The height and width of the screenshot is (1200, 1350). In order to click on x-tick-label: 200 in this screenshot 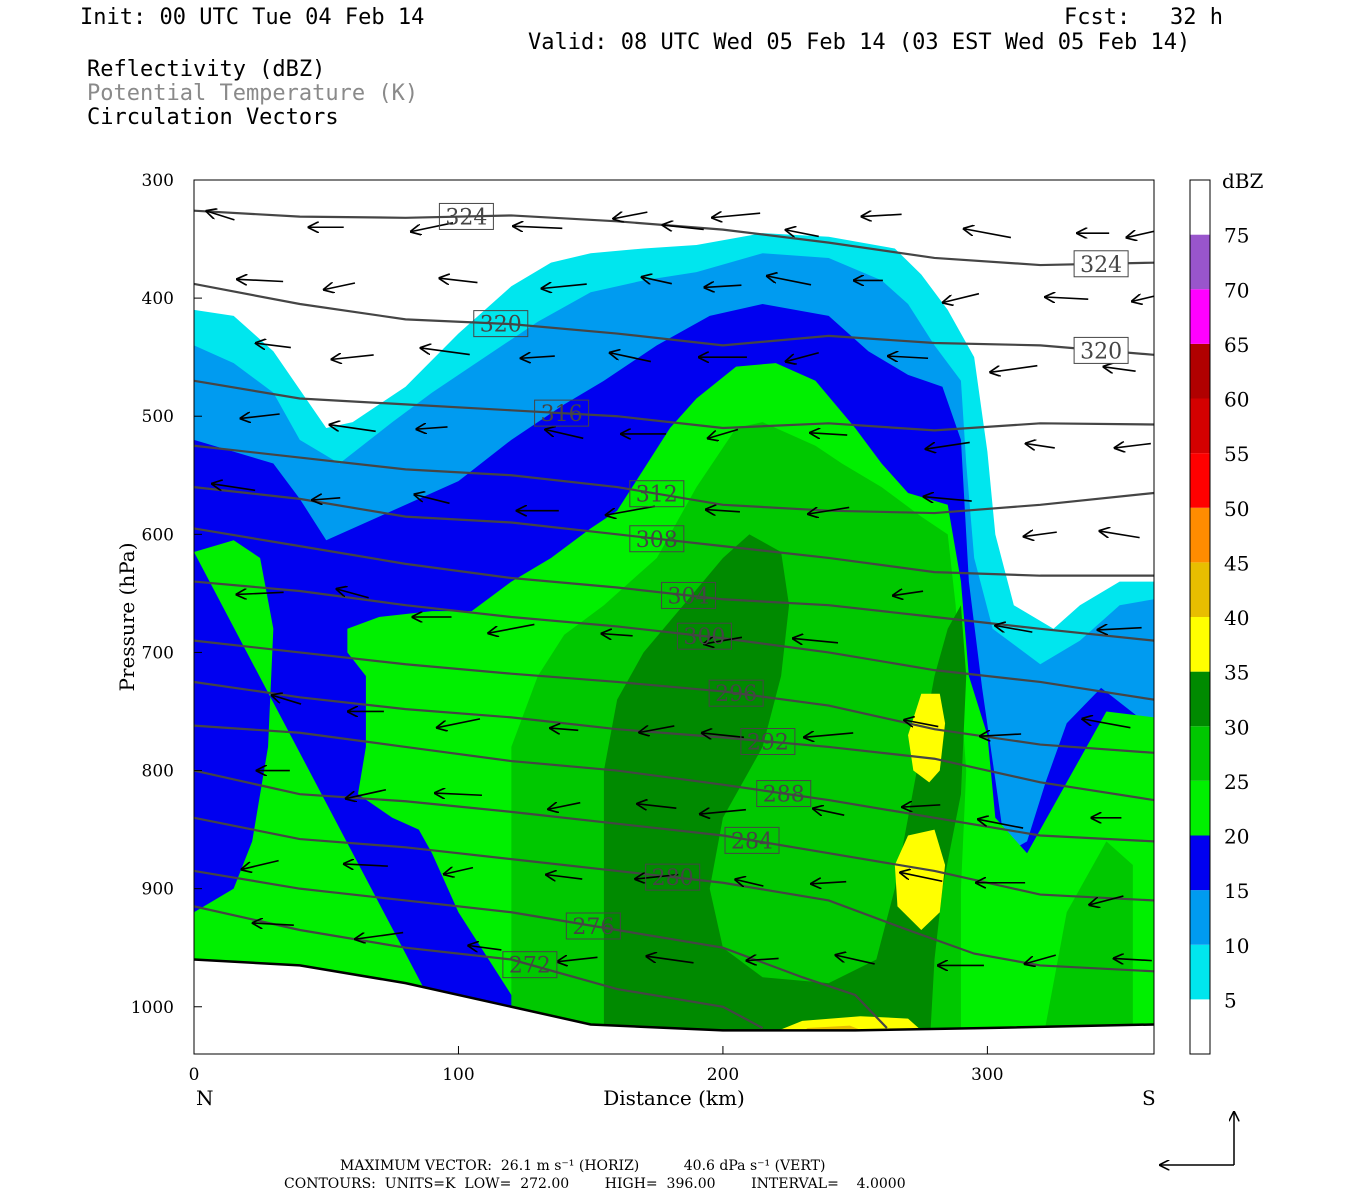, I will do `click(723, 1075)`.